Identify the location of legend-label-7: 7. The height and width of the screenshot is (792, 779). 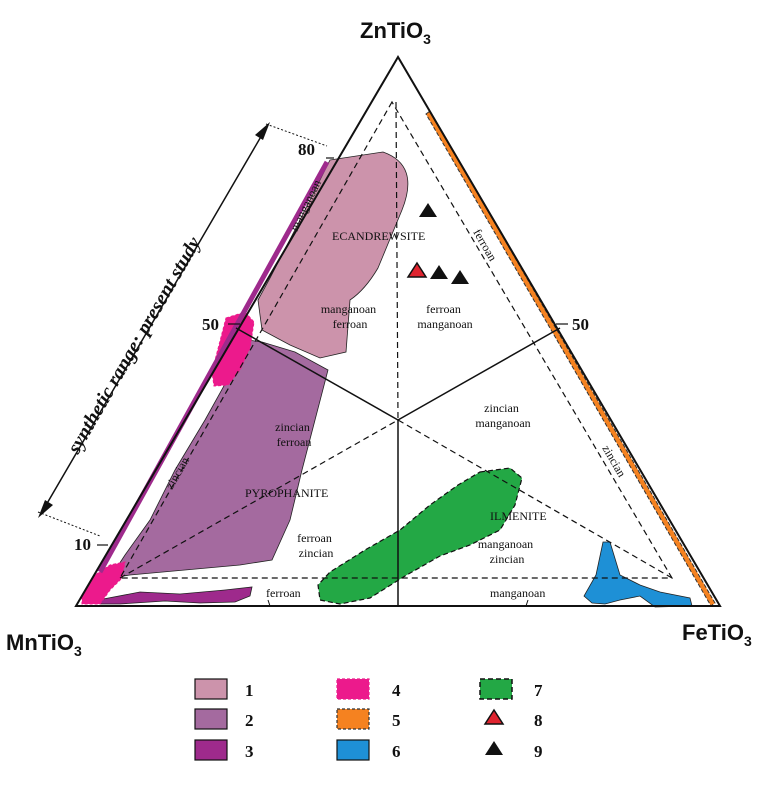
(538, 690).